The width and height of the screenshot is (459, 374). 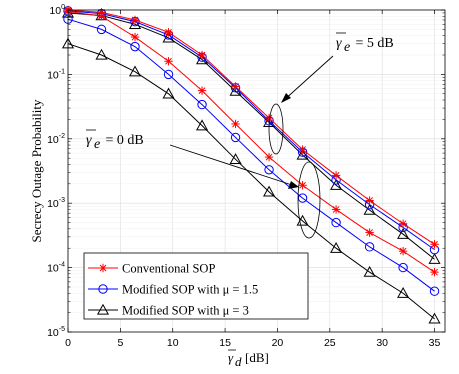 What do you see at coordinates (238, 361) in the screenshot?
I see `x-label-subscript: d` at bounding box center [238, 361].